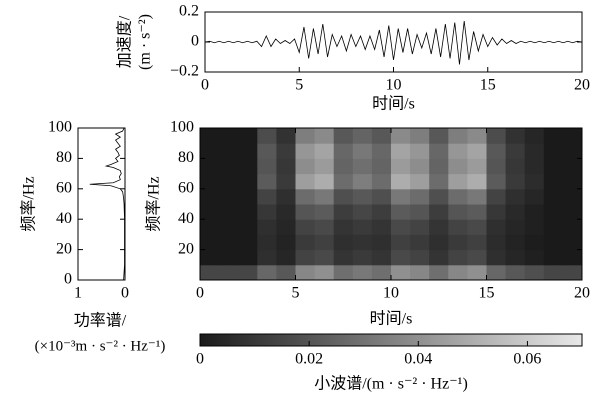 This screenshot has height=403, width=595. What do you see at coordinates (125, 41) in the screenshot?
I see `y-axis-label: 加速度/` at bounding box center [125, 41].